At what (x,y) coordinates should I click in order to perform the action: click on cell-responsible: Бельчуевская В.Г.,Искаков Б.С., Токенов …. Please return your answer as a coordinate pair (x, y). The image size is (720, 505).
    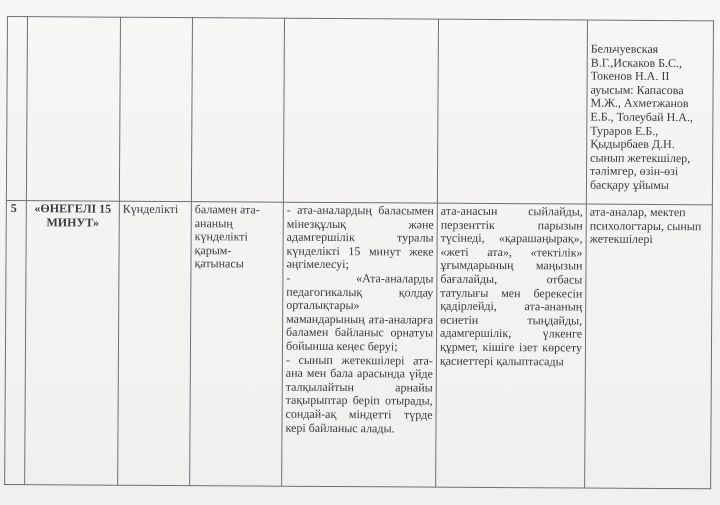
    Looking at the image, I should click on (650, 112).